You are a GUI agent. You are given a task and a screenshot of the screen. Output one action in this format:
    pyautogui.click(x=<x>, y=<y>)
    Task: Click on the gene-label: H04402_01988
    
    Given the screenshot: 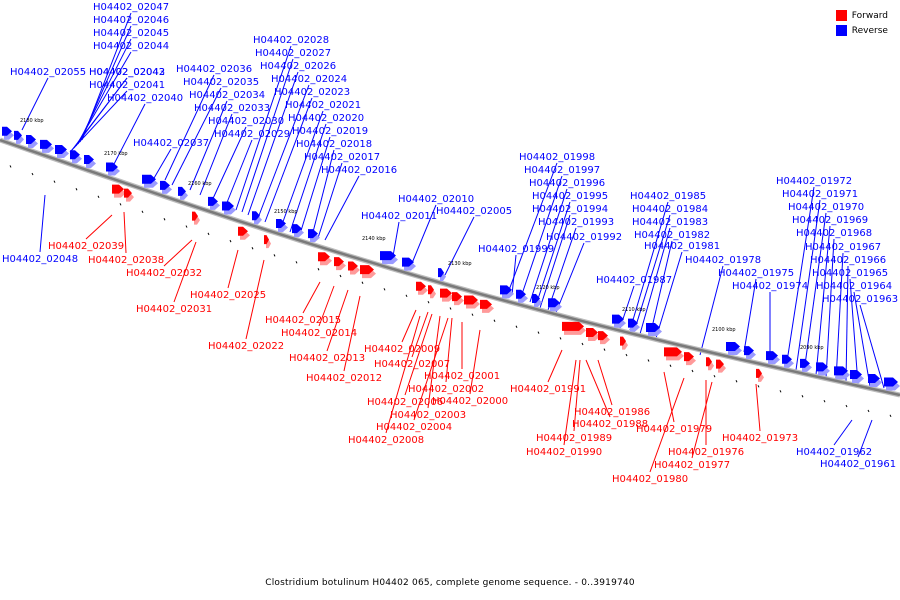 What is the action you would take?
    pyautogui.click(x=610, y=424)
    